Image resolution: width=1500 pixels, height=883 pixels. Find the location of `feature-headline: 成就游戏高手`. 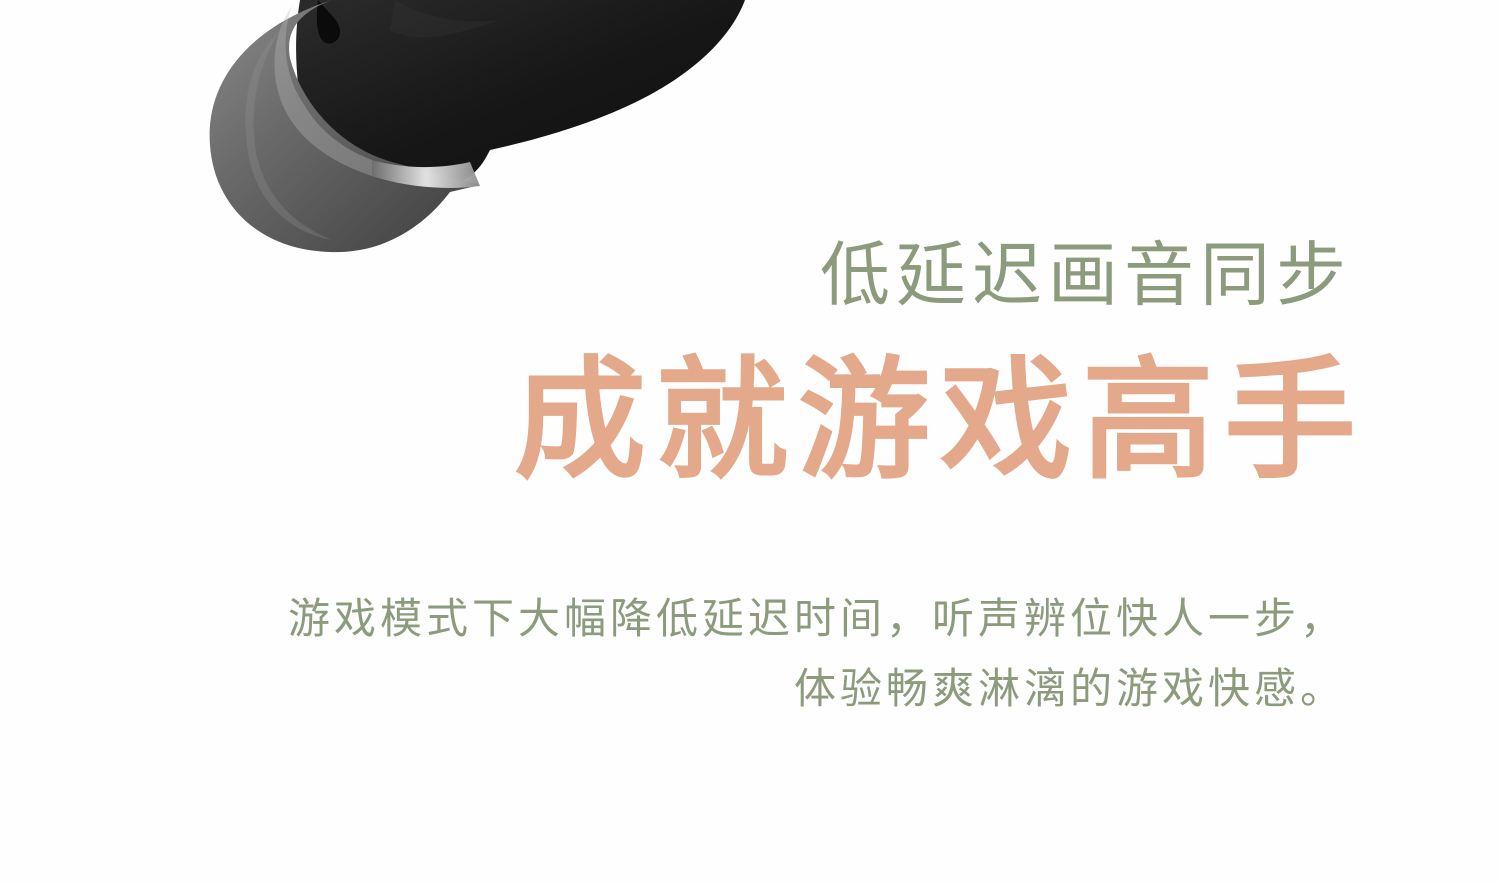

feature-headline: 成就游戏高手 is located at coordinates (940, 421).